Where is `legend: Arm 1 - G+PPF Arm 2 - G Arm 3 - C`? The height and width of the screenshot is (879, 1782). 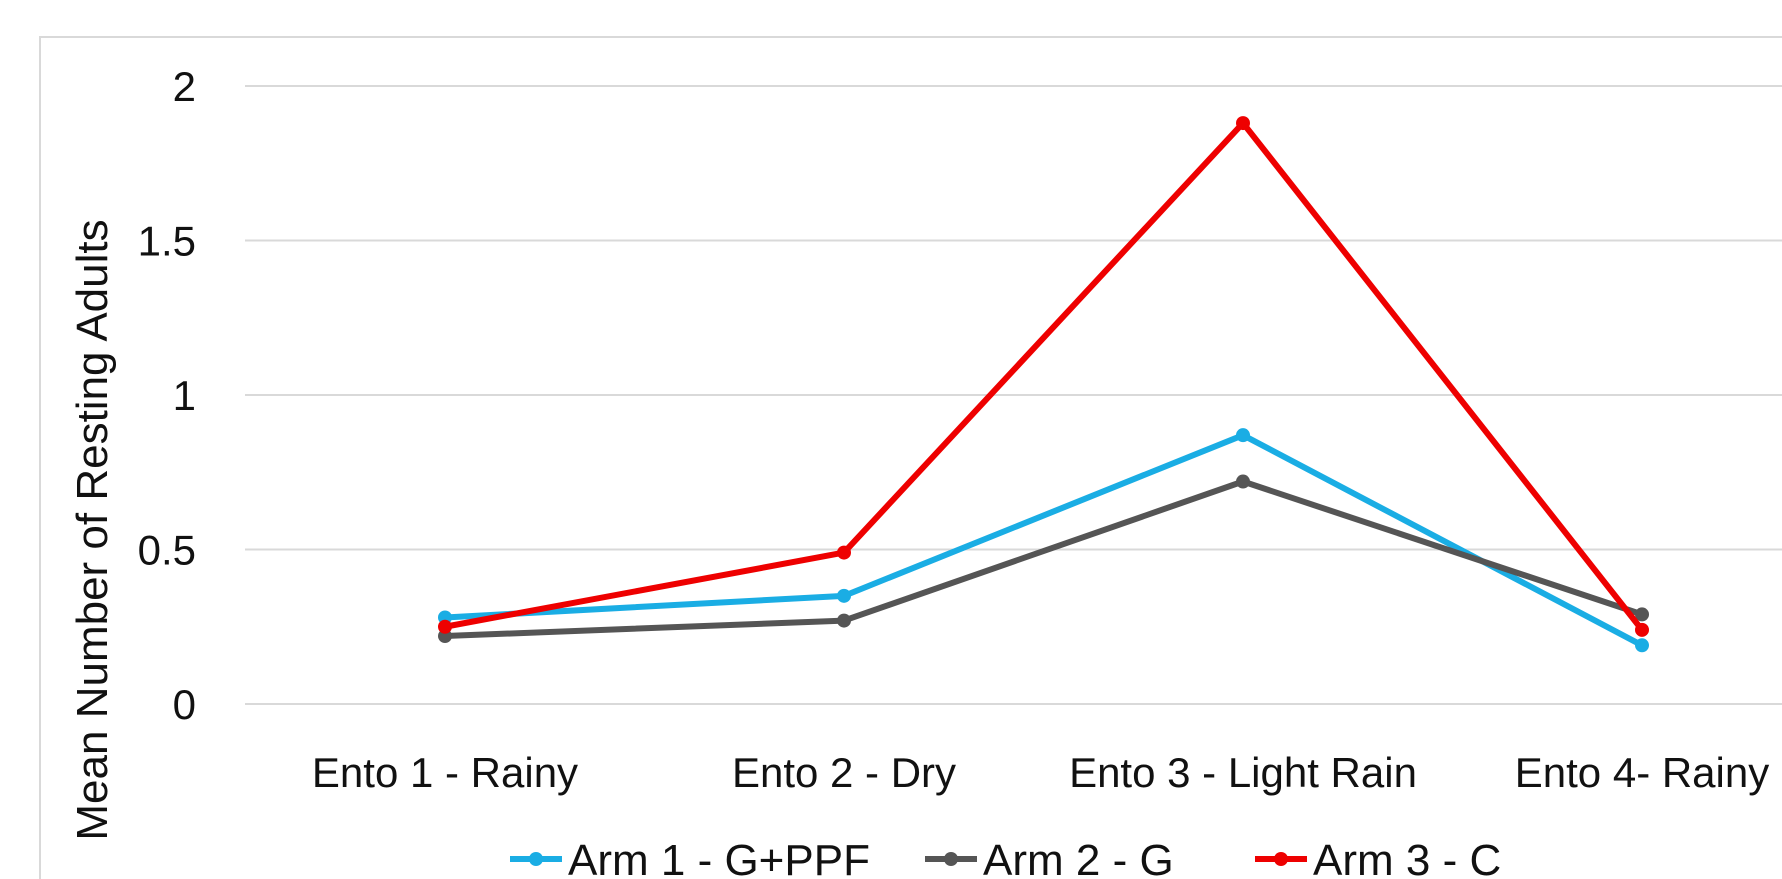 legend: Arm 1 - G+PPF Arm 2 - G Arm 3 - C is located at coordinates (1005, 857).